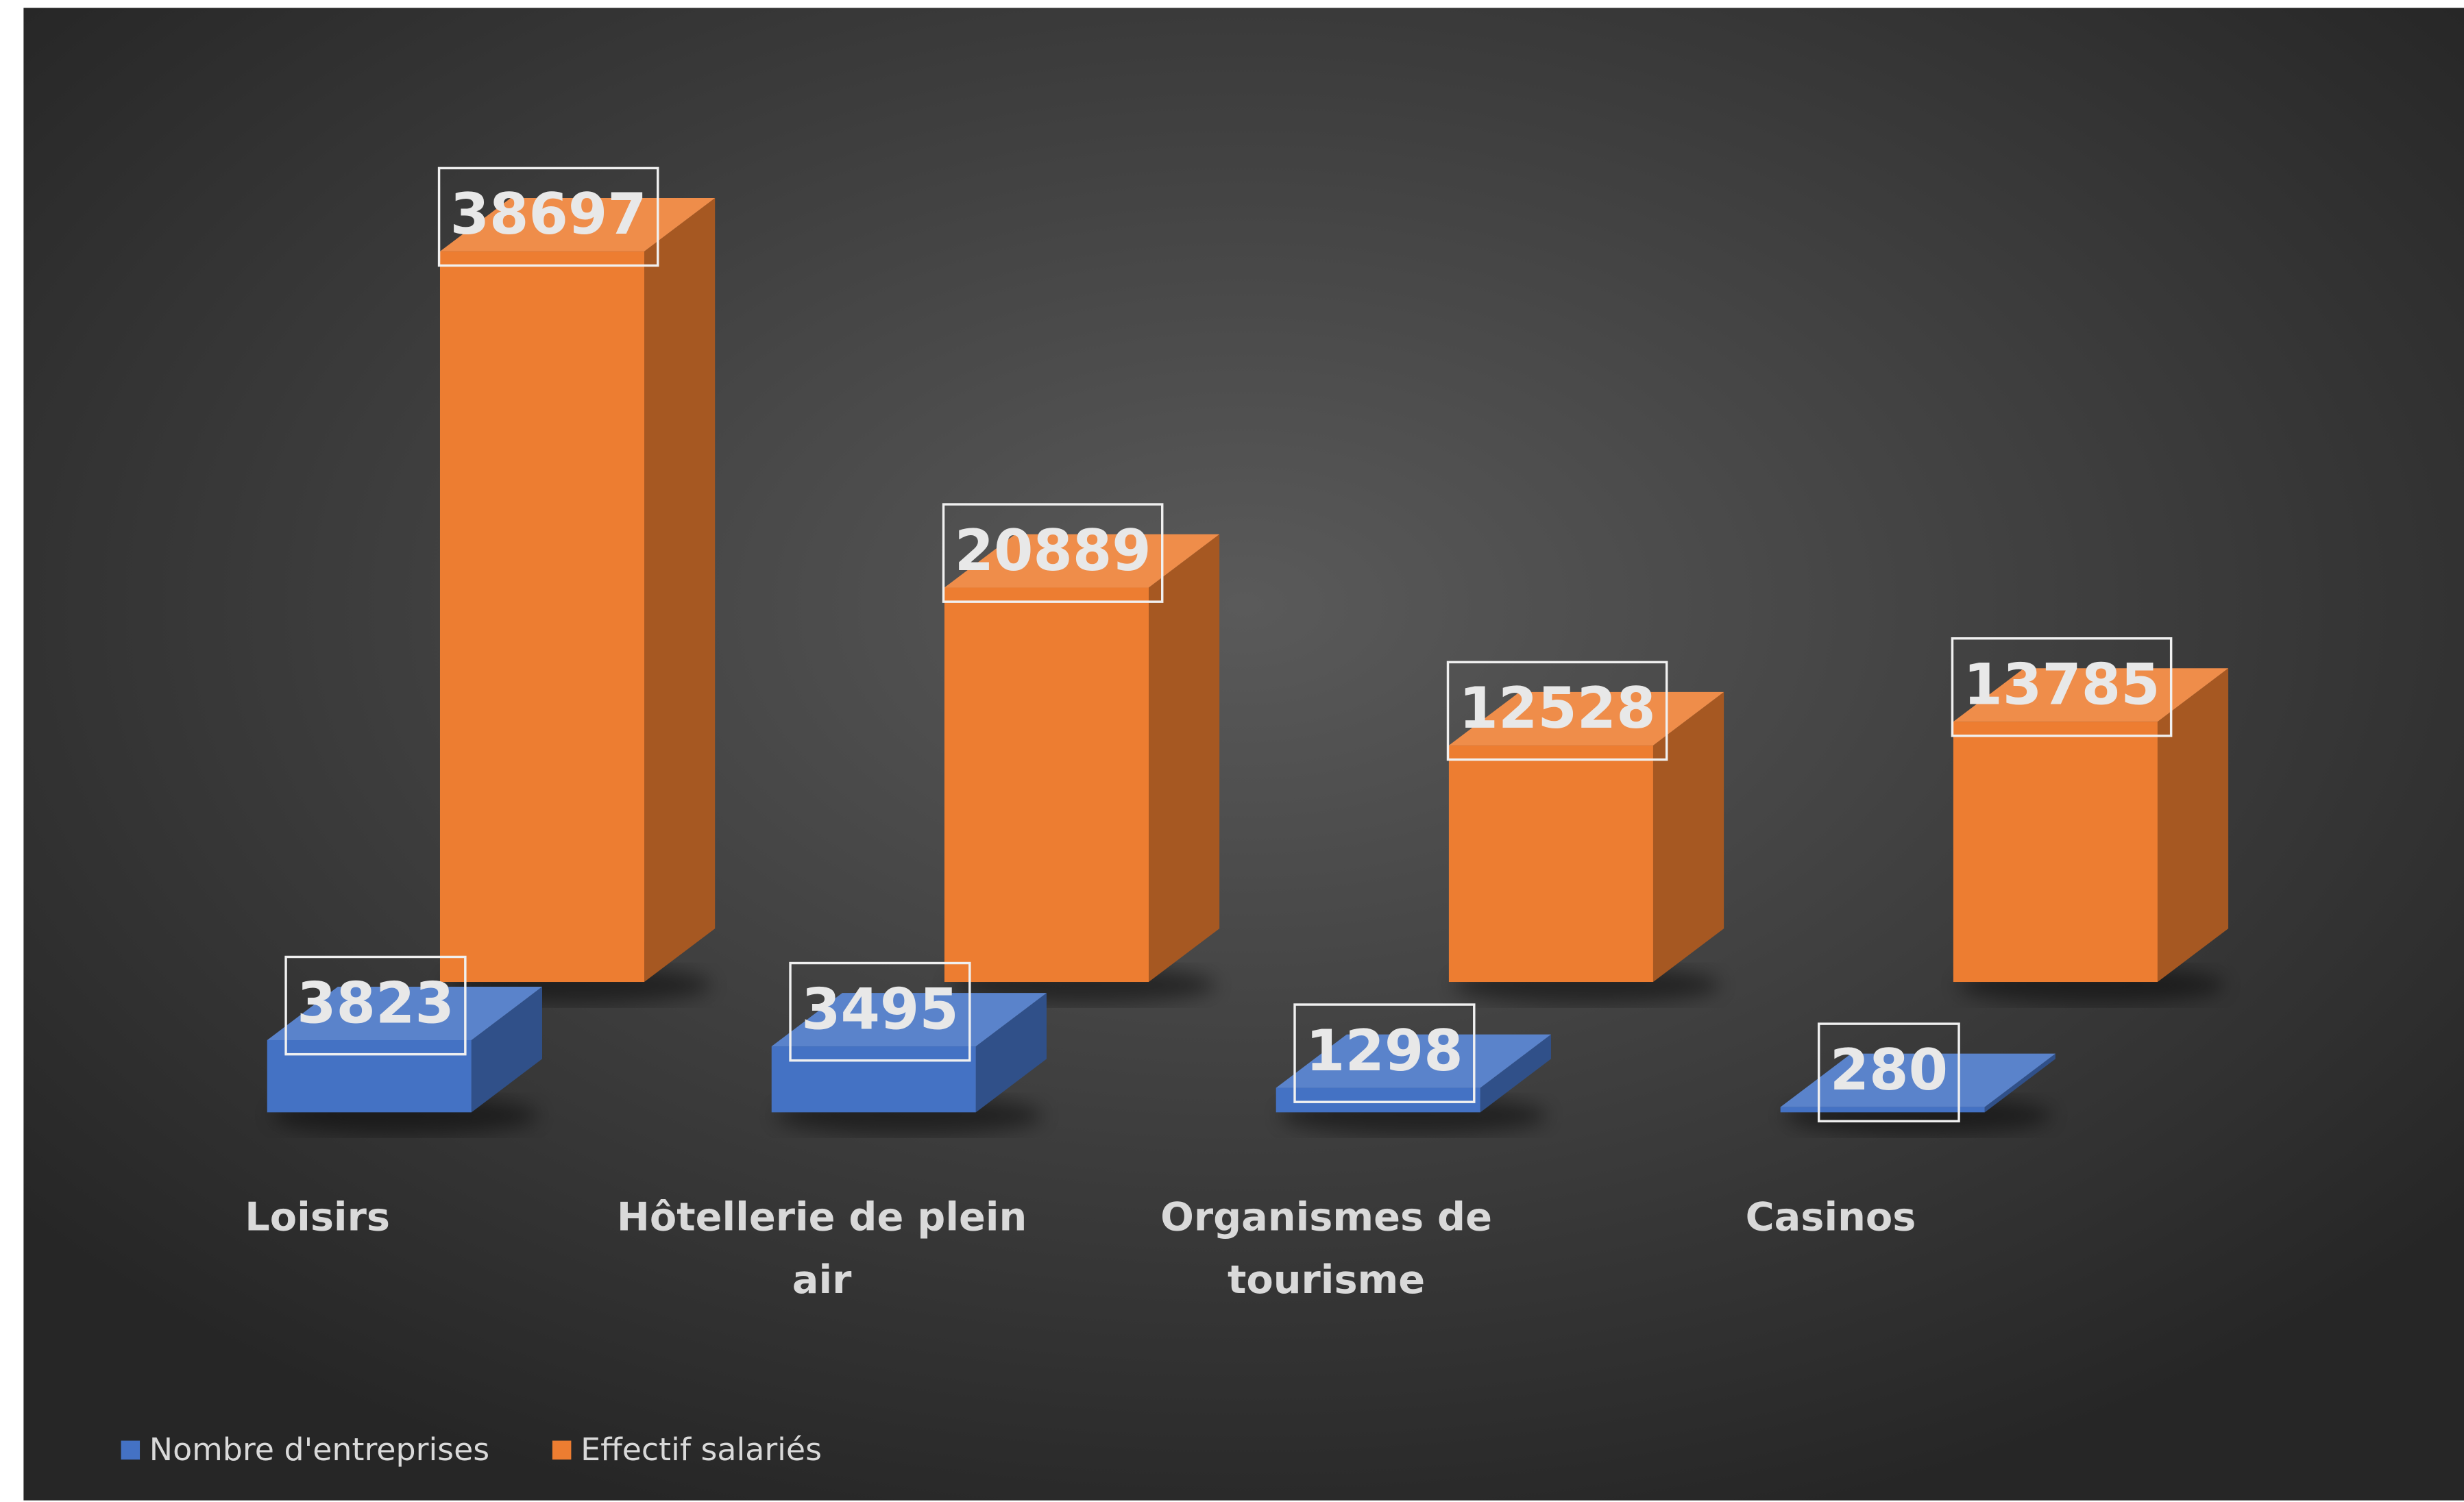 This screenshot has width=2464, height=1502. I want to click on data-label: 280, so click(1889, 1070).